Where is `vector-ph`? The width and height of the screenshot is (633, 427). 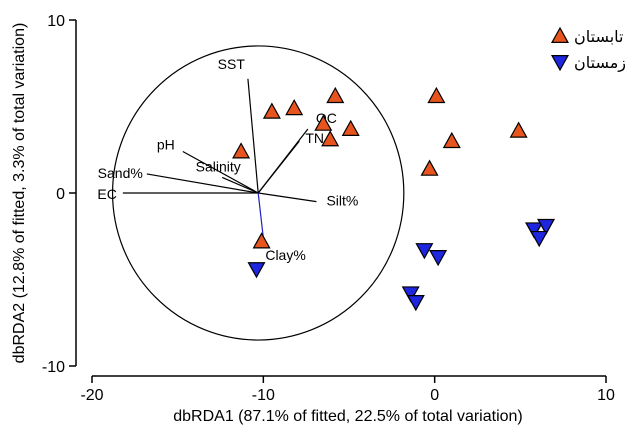 vector-ph is located at coordinates (220, 172).